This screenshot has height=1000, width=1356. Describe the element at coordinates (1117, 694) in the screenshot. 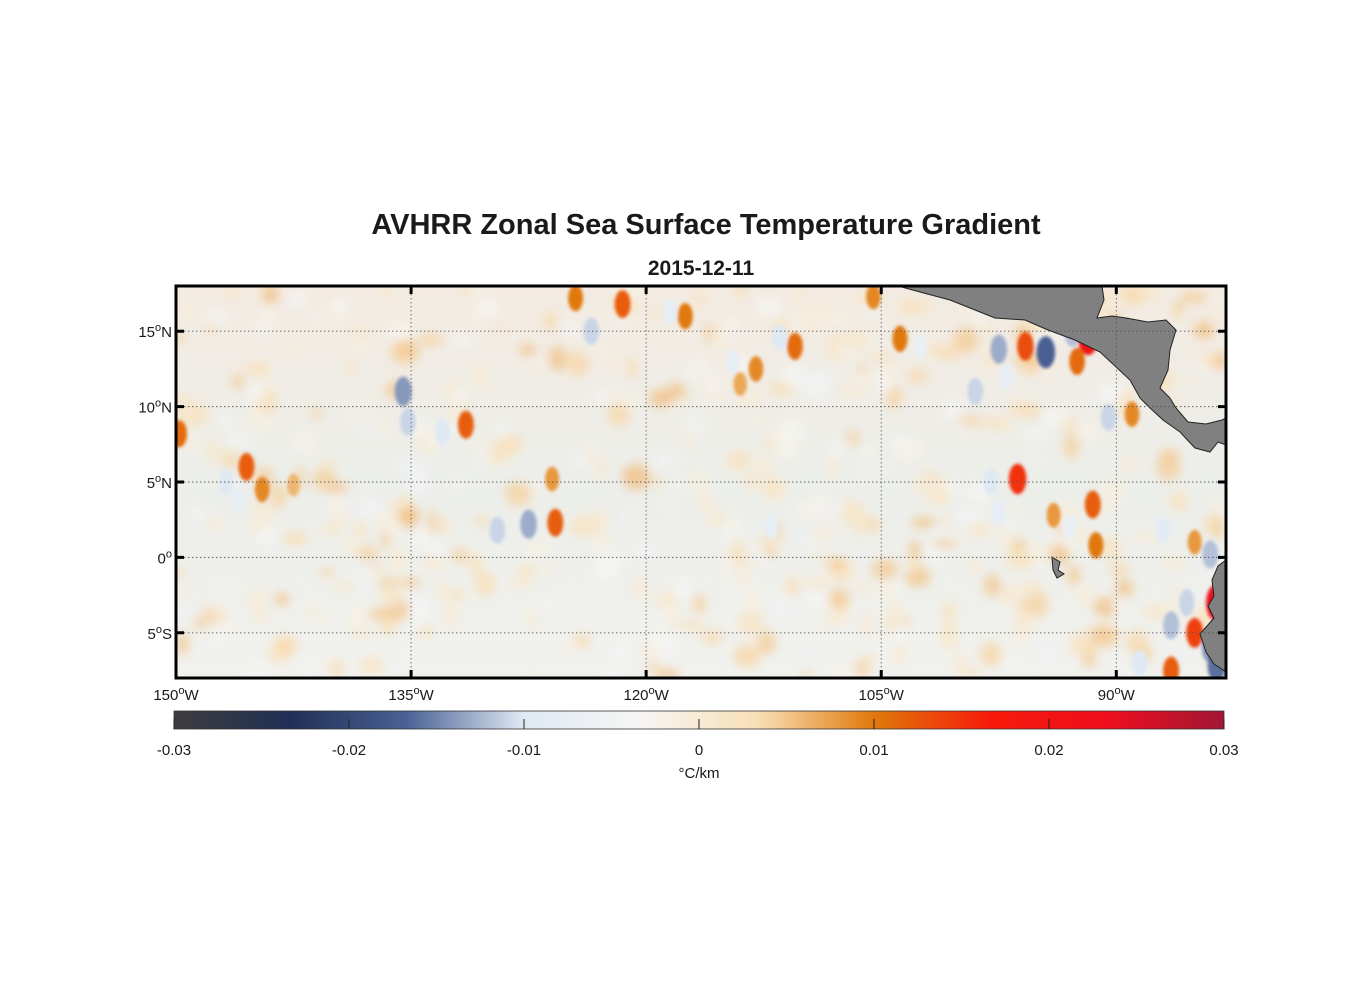

I see `lon-tick-label: 90oW` at that location.